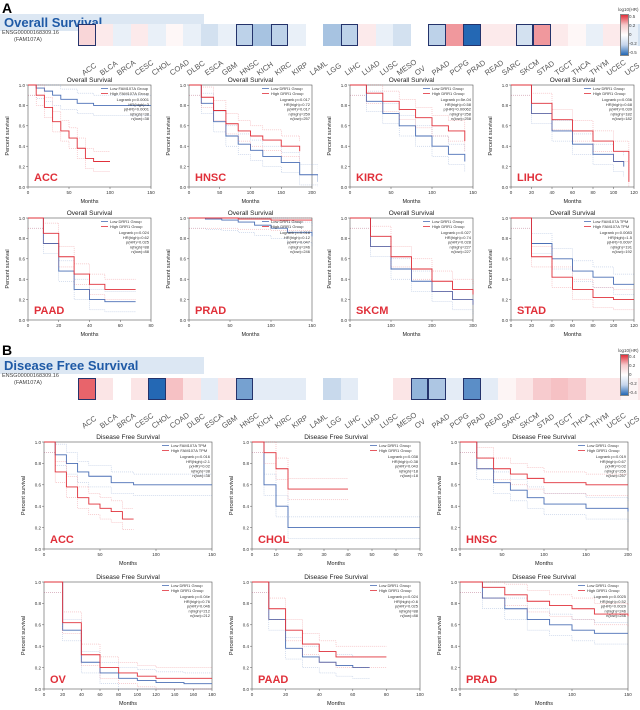 The width and height of the screenshot is (640, 710). What do you see at coordinates (187, 585) in the screenshot?
I see `legend-entry: Low DRR1 Group` at bounding box center [187, 585].